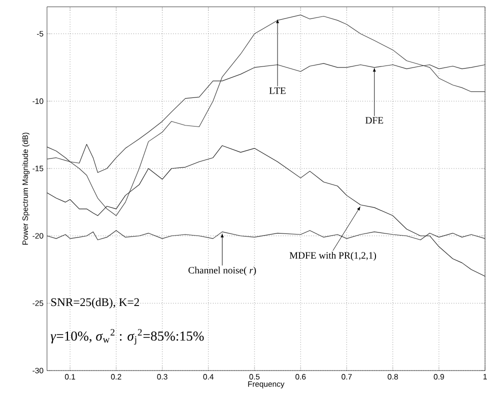  What do you see at coordinates (95, 303) in the screenshot?
I see `annotation: SNR=25(dB), K=2` at bounding box center [95, 303].